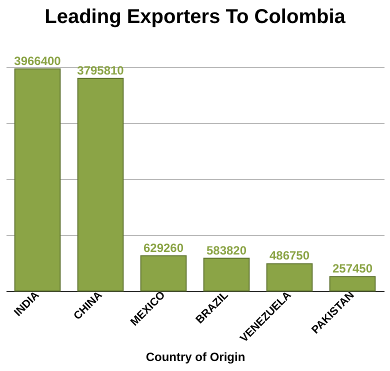 The width and height of the screenshot is (390, 371). Describe the element at coordinates (38, 61) in the screenshot. I see `data-label: 3966400` at that location.